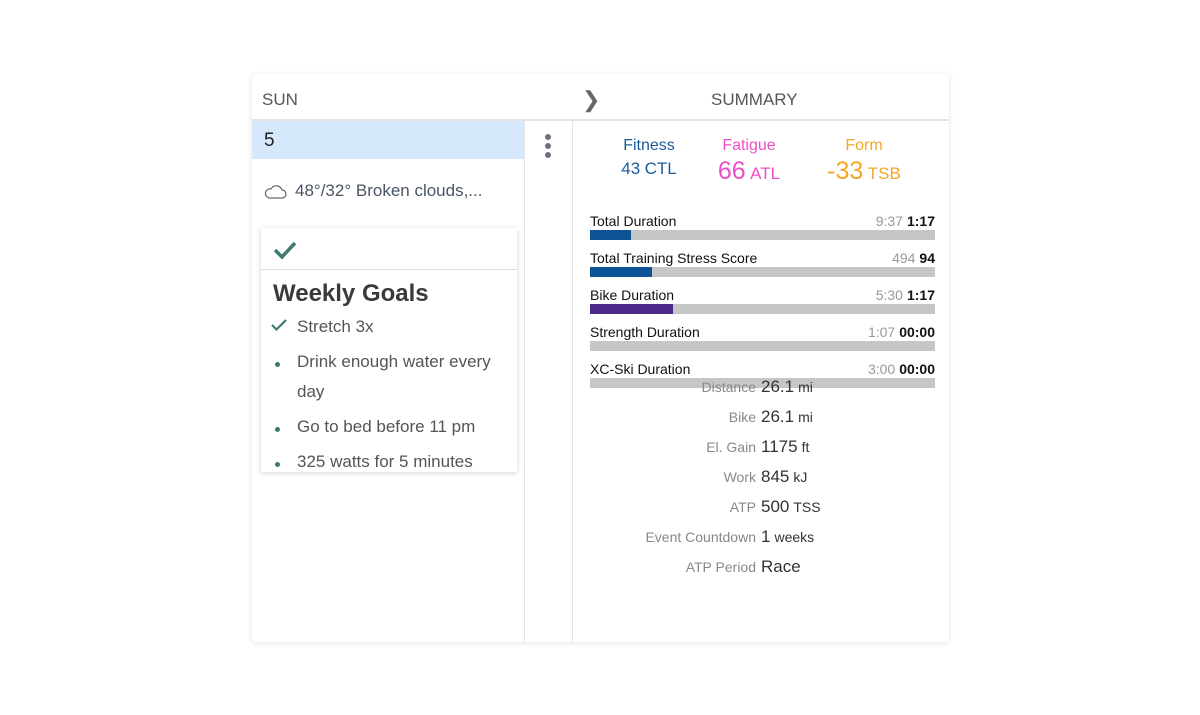 The image size is (1200, 715). What do you see at coordinates (720, 567) in the screenshot?
I see `stat-label: ATP Period` at bounding box center [720, 567].